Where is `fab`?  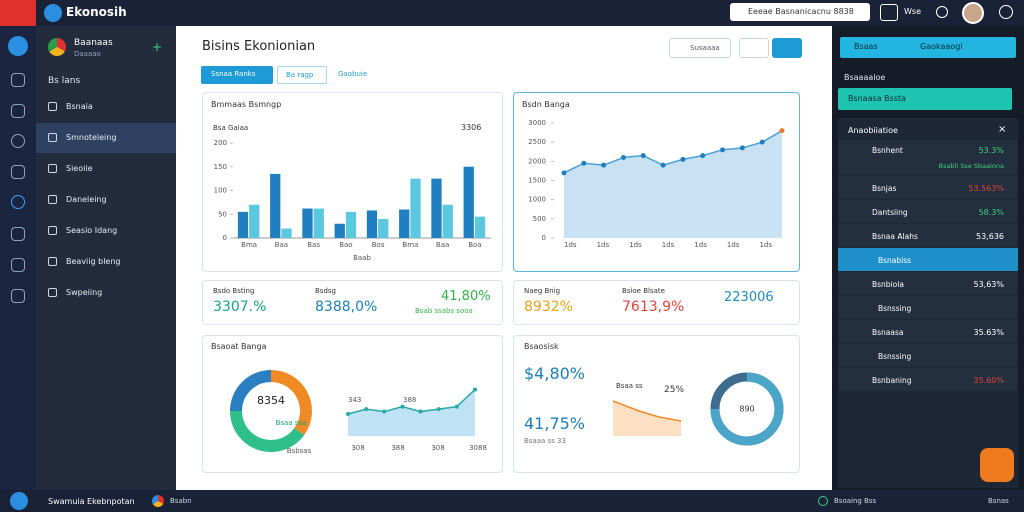 fab is located at coordinates (997, 465).